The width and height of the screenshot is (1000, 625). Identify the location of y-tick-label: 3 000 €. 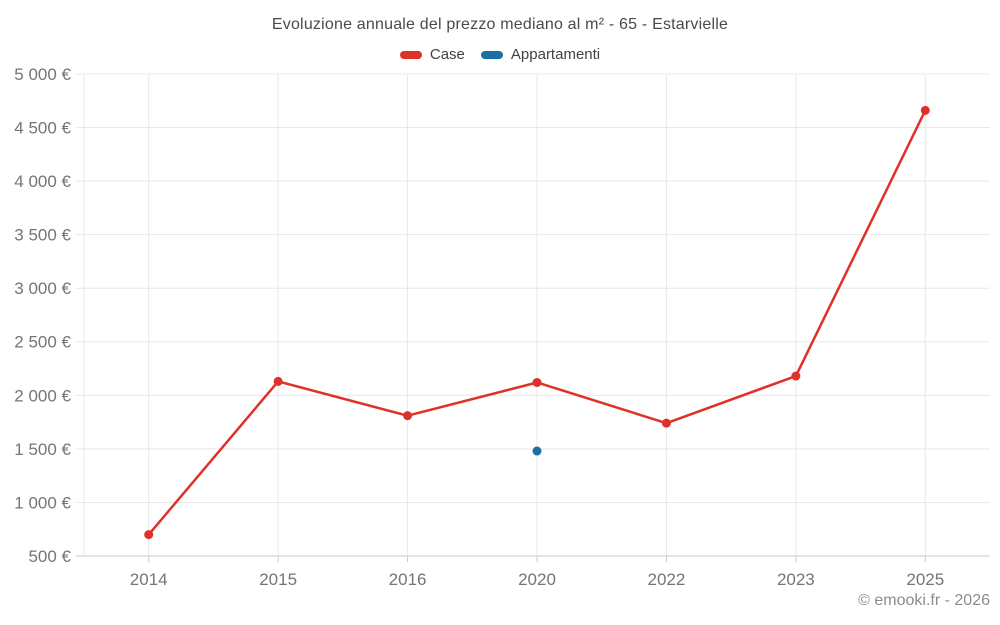
(42, 288).